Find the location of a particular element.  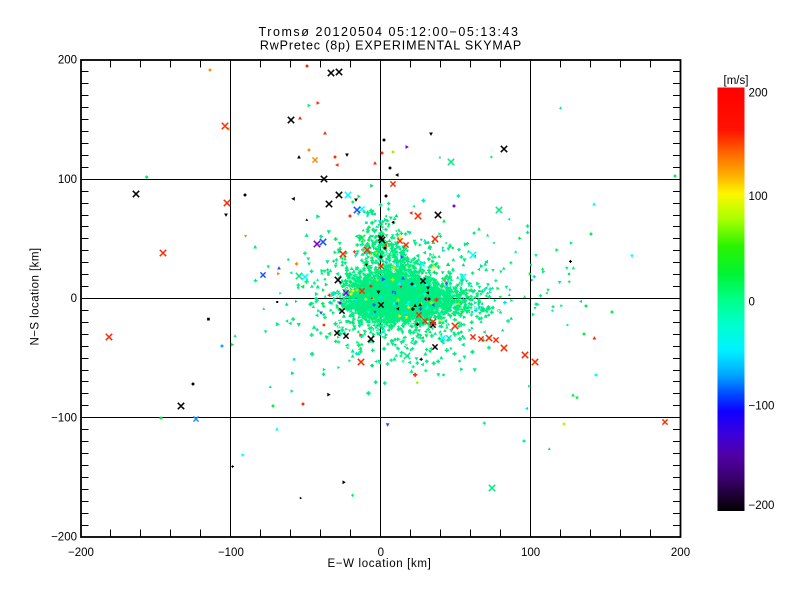

svg-text:RwPretec (8p) EXPERIMENTAL SKY: RwPretec (8p) EXPERIMENTAL SKYMAP is located at coordinates (391, 46).